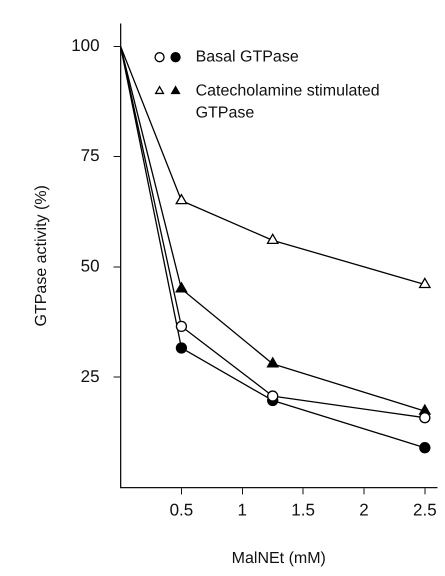 Image resolution: width=445 pixels, height=576 pixels. What do you see at coordinates (279, 558) in the screenshot?
I see `x-axis-title: MalNEt (mM)` at bounding box center [279, 558].